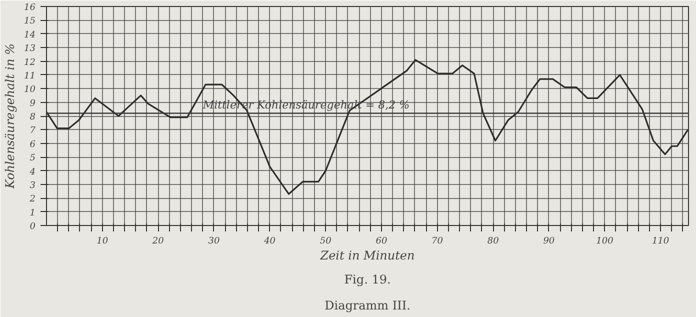 The width and height of the screenshot is (696, 317). Describe the element at coordinates (438, 241) in the screenshot. I see `x-tick-label: 70` at that location.